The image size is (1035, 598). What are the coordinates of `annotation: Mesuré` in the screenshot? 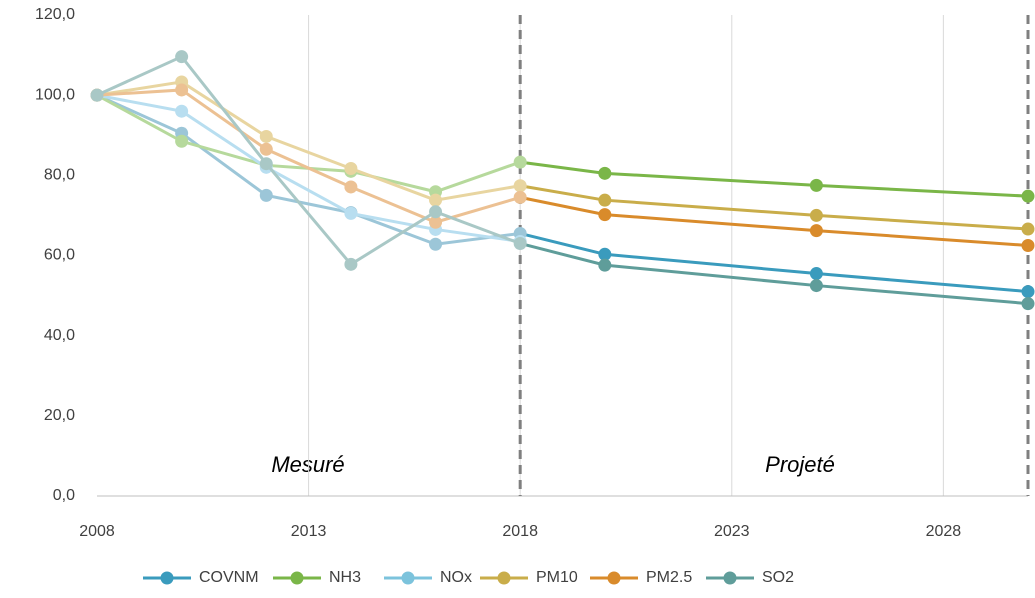 It's located at (307, 464).